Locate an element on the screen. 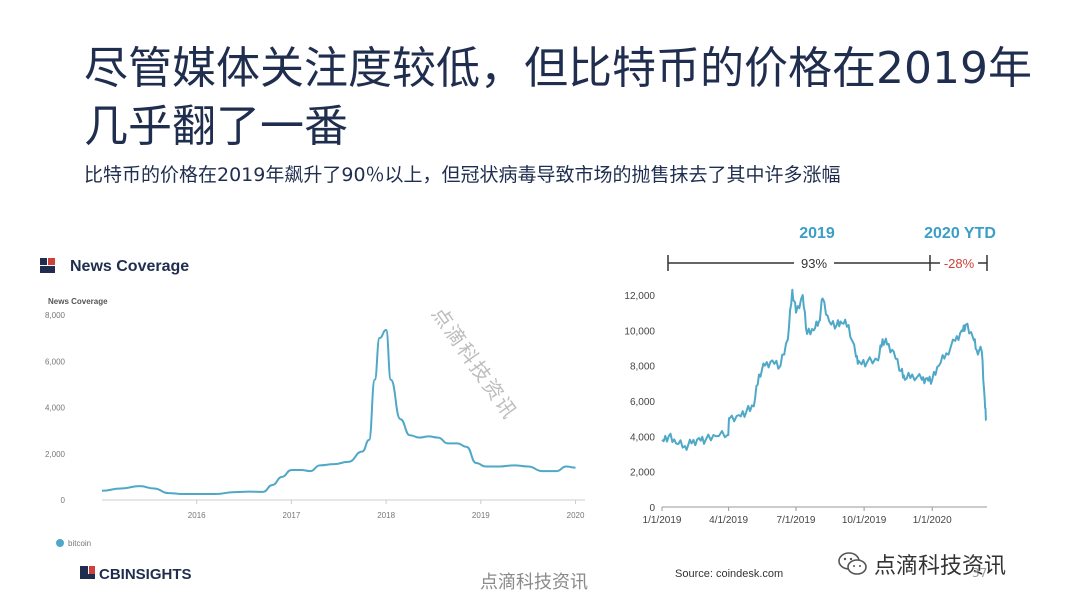 This screenshot has height=611, width=1080. left-x-tick-label: 2020 is located at coordinates (576, 515).